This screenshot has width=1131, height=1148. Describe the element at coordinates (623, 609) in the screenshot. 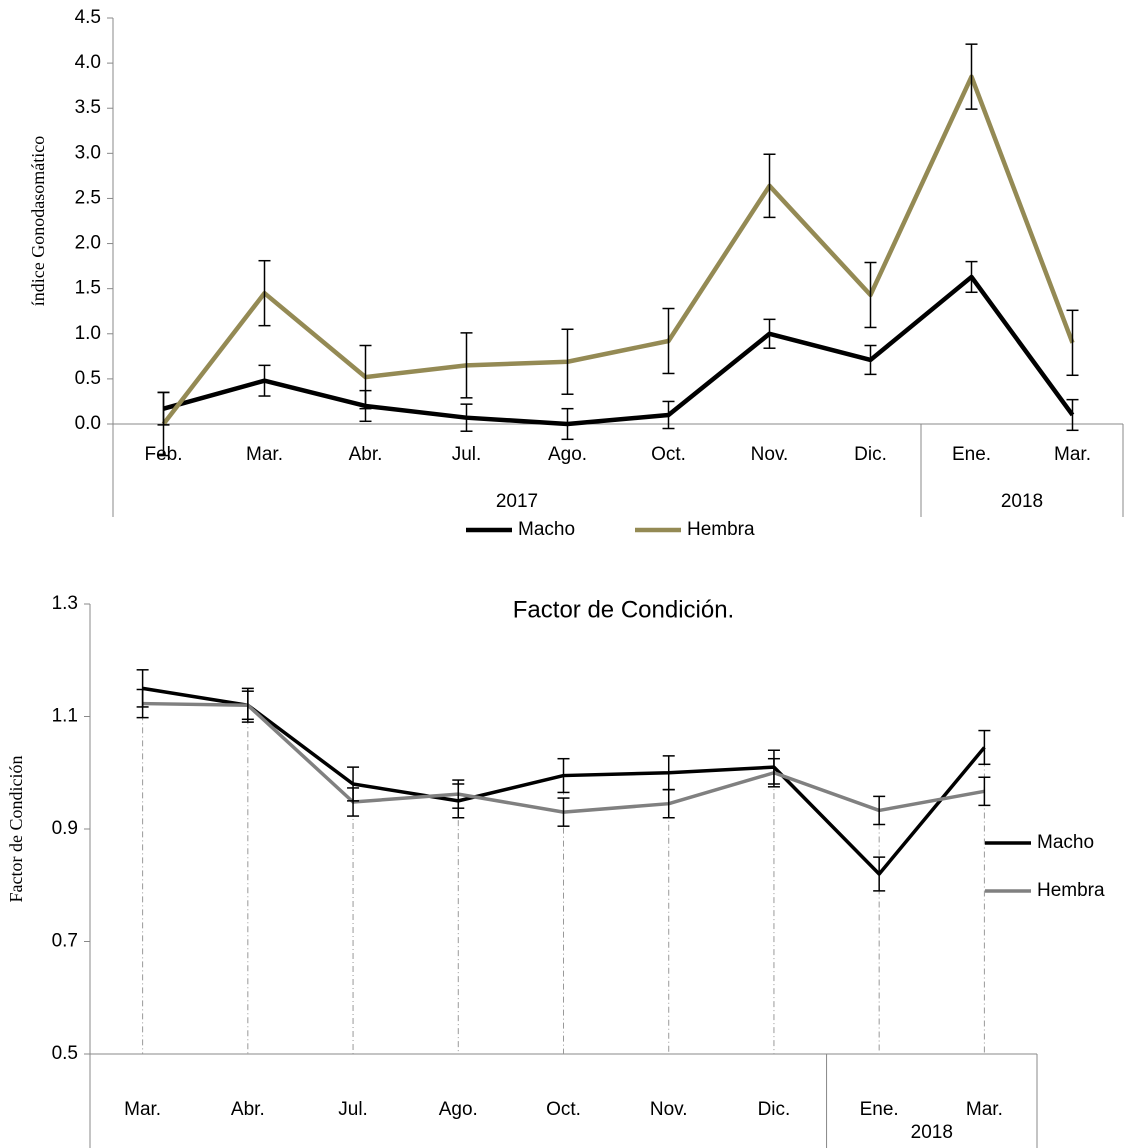

I see `chart-title: Factor de Condición.` at that location.